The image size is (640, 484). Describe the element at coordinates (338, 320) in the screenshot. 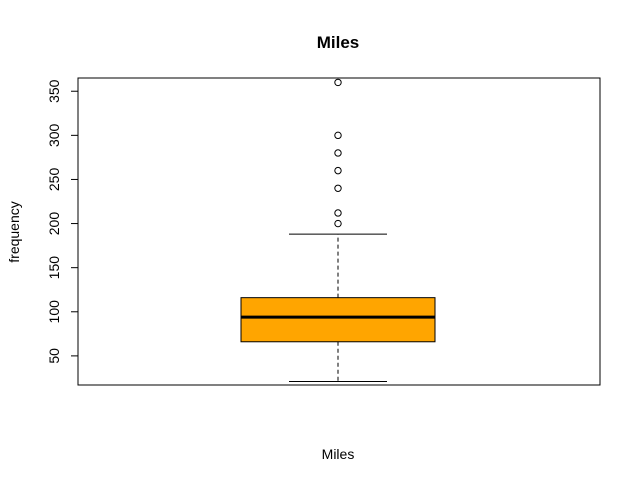

I see `iqr-box` at that location.